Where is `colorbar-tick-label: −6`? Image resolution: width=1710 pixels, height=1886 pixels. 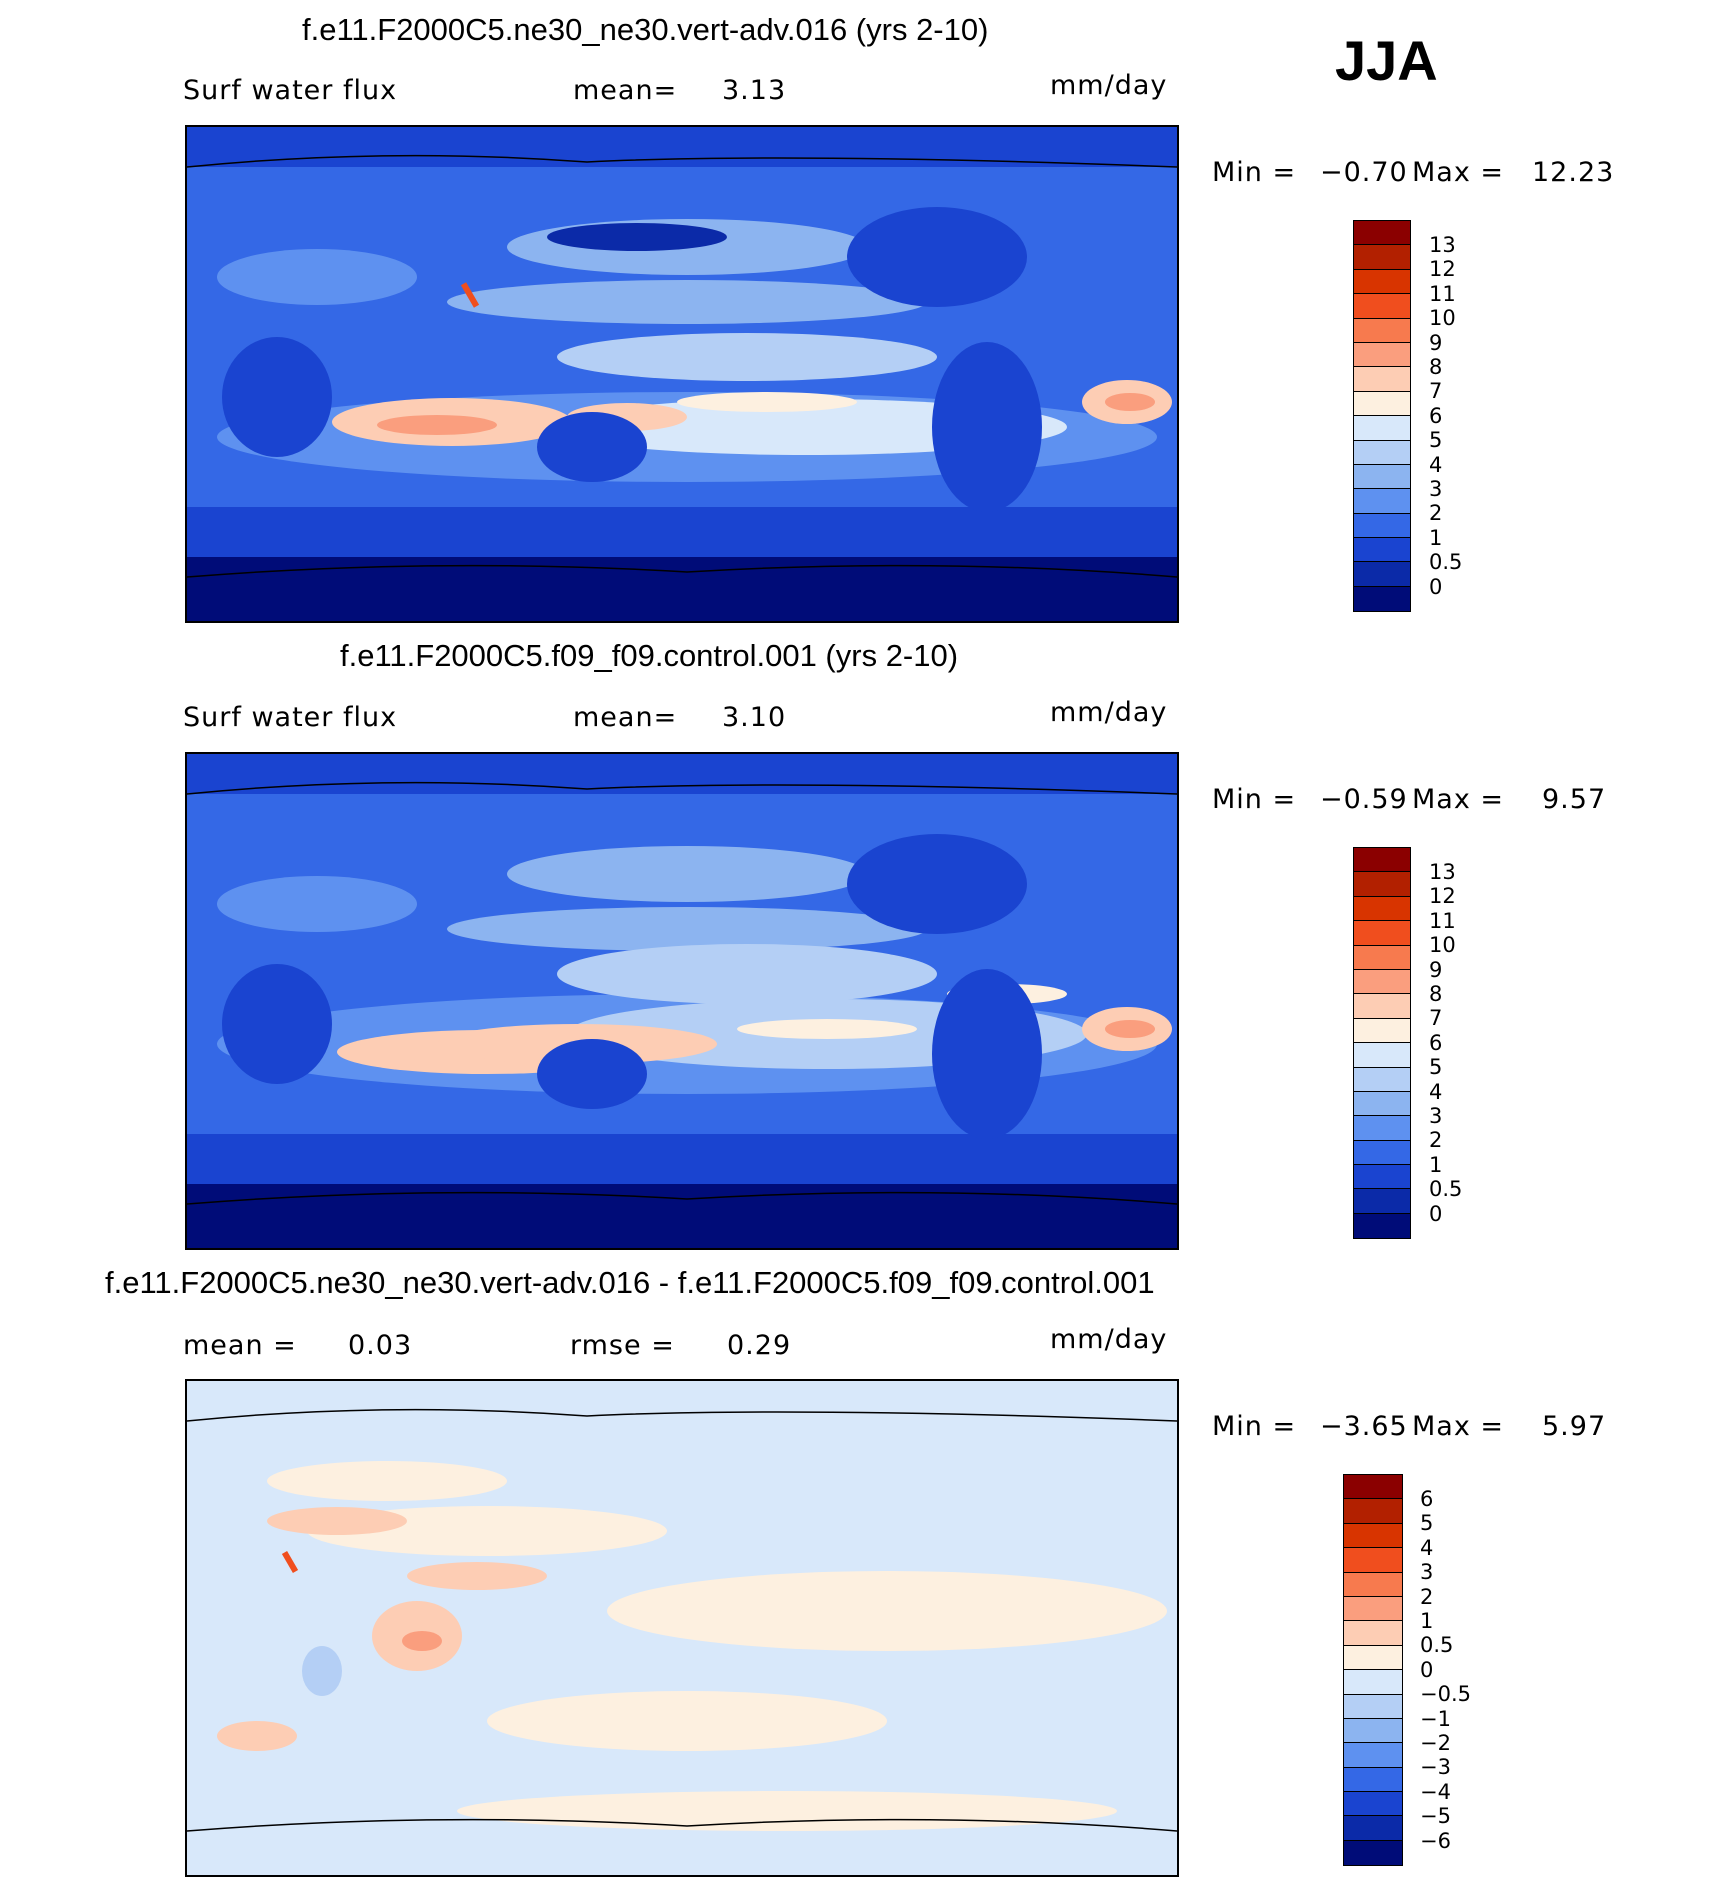 colorbar-tick-label: −6 is located at coordinates (1435, 1840).